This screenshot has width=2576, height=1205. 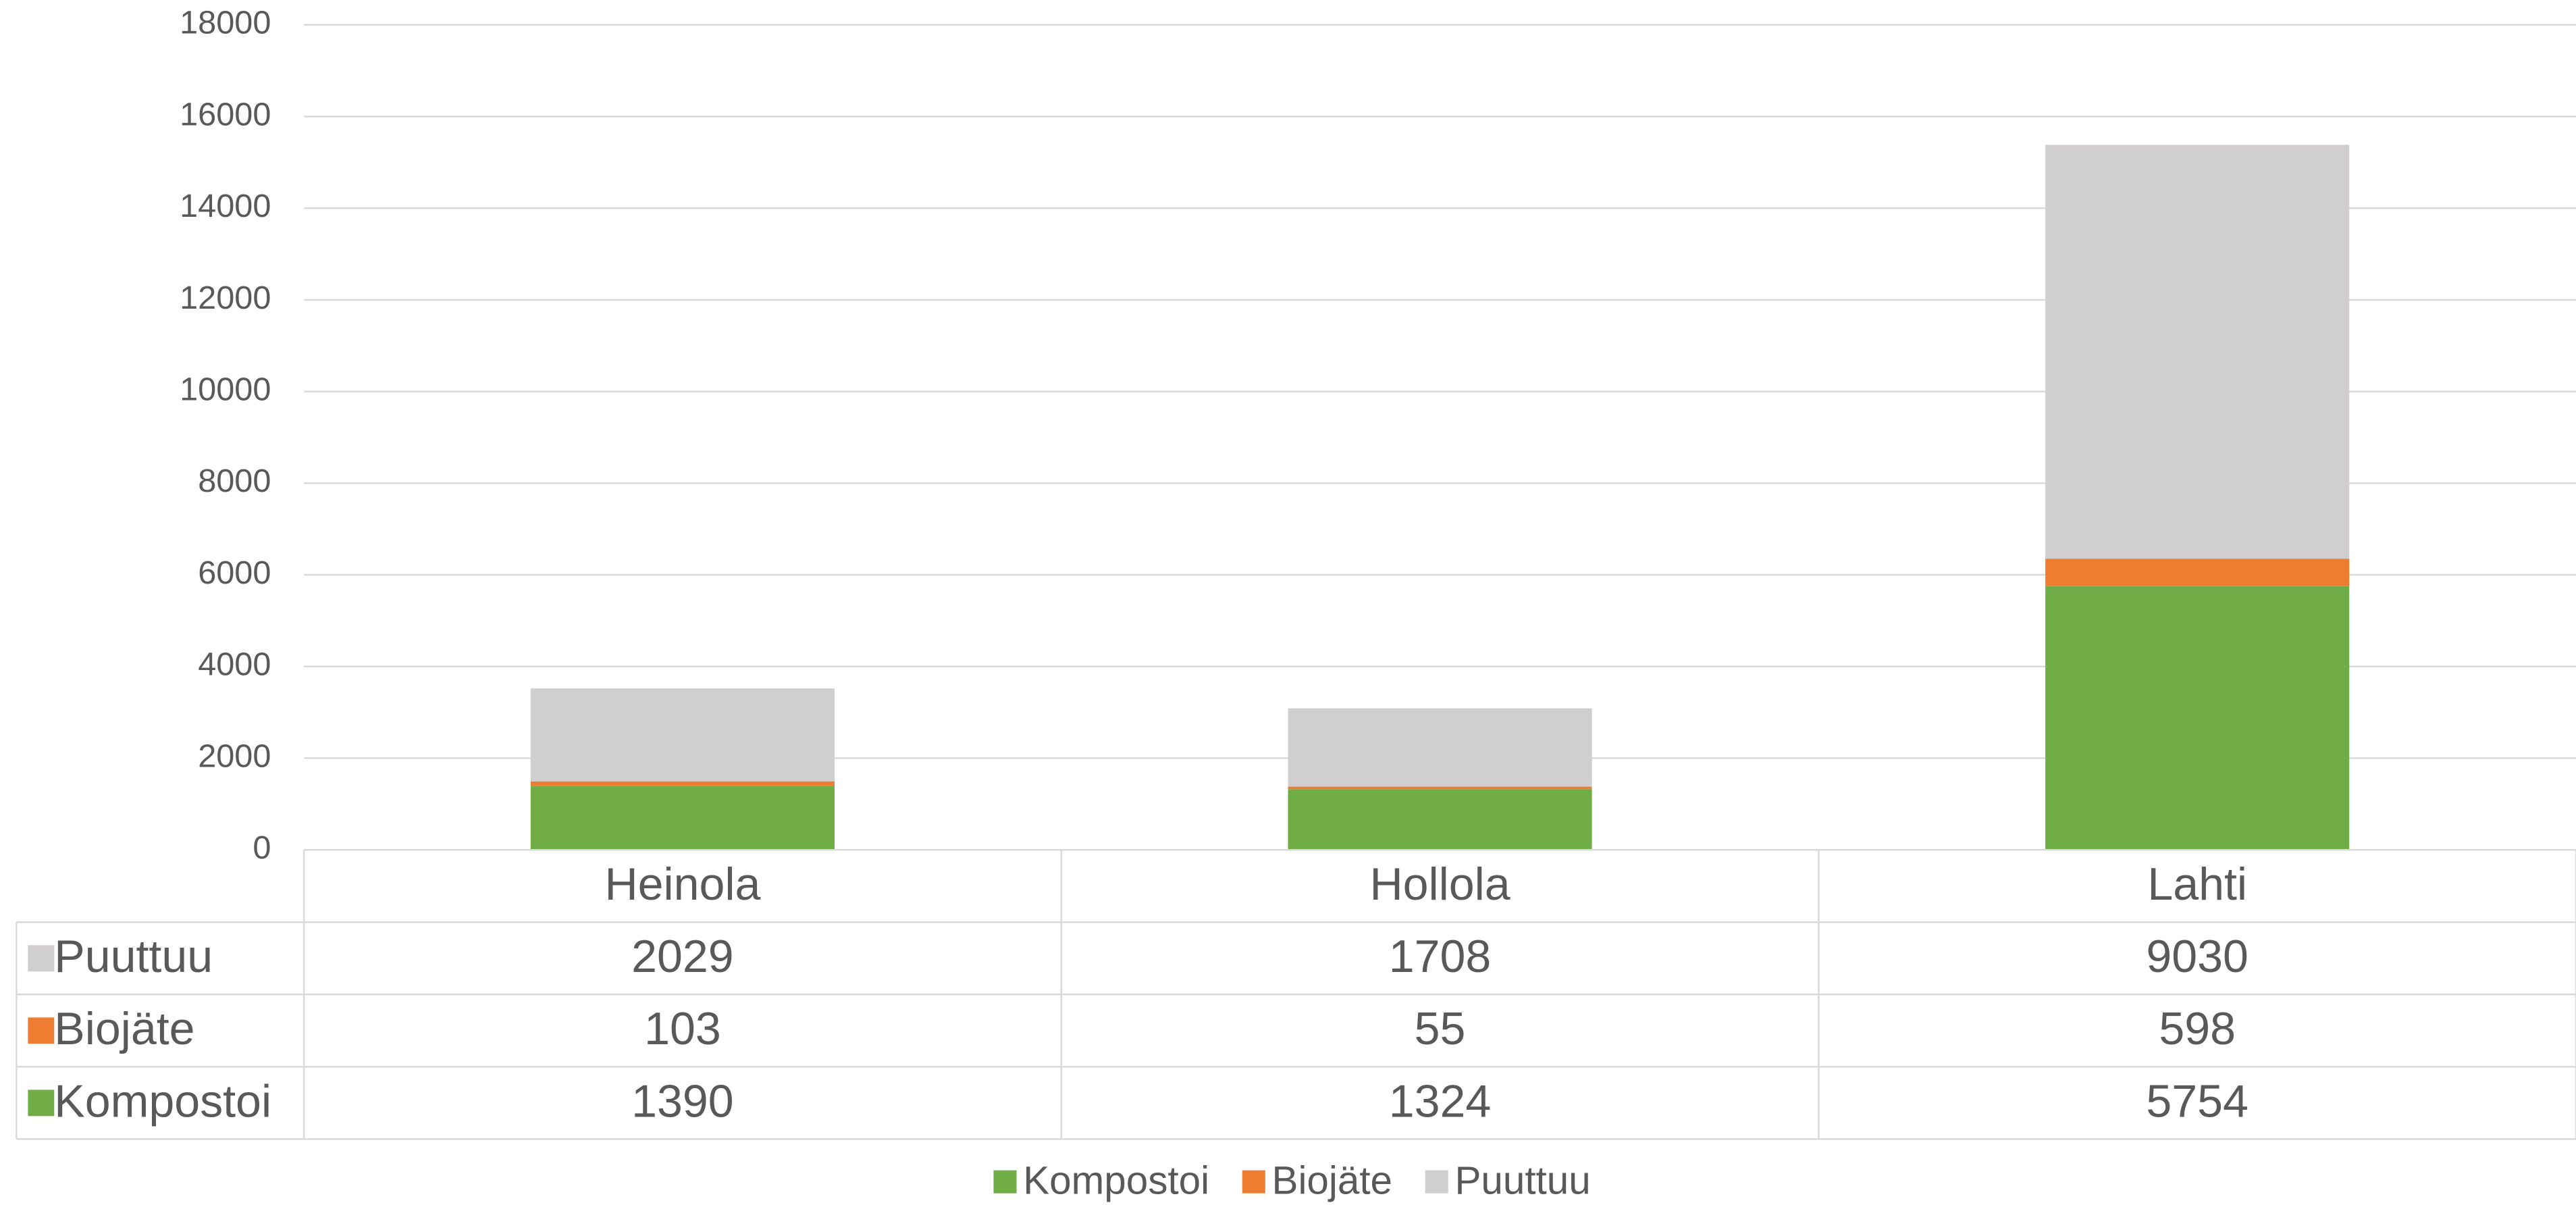 I want to click on y-tick-label: 16000, so click(x=225, y=114).